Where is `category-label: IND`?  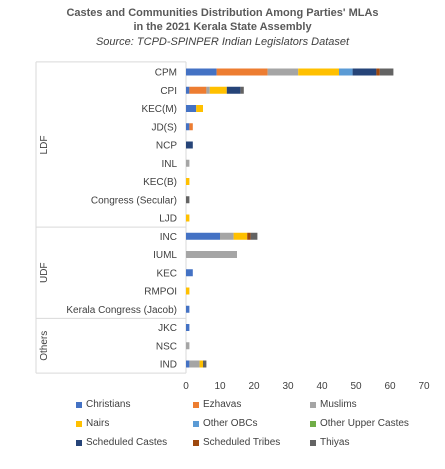
category-label: IND is located at coordinates (168, 365).